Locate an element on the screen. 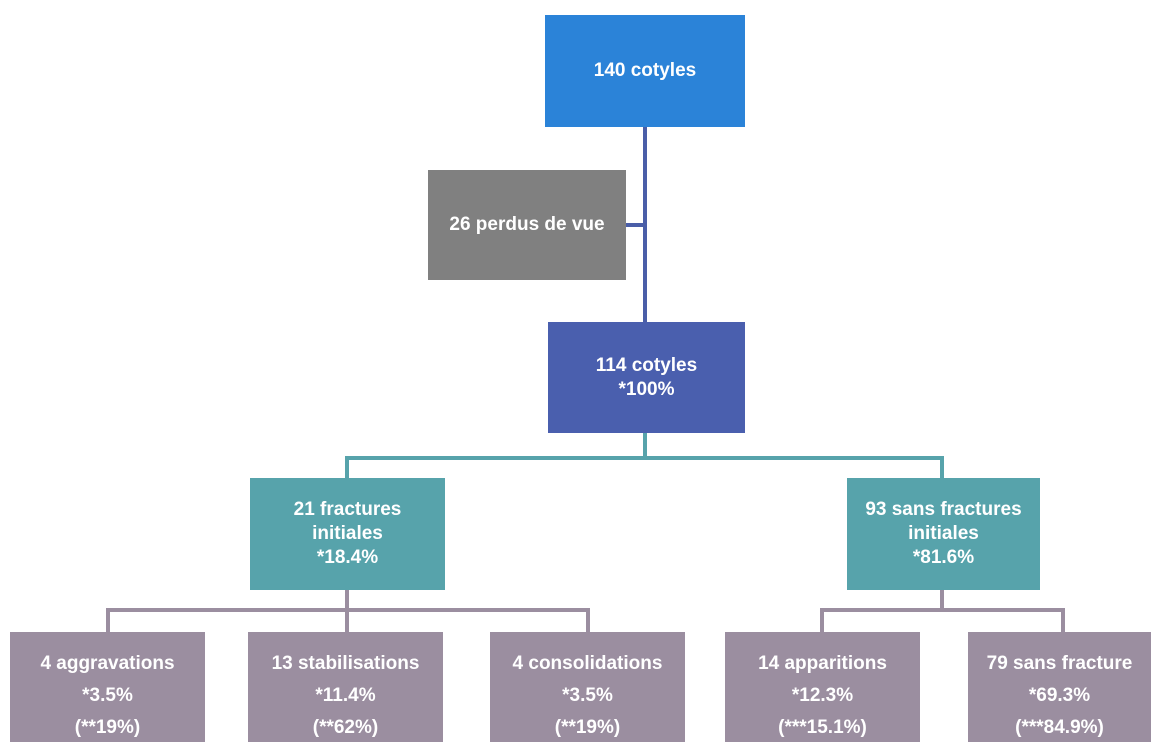  node-label: 26 perdus de vue is located at coordinates (527, 224).